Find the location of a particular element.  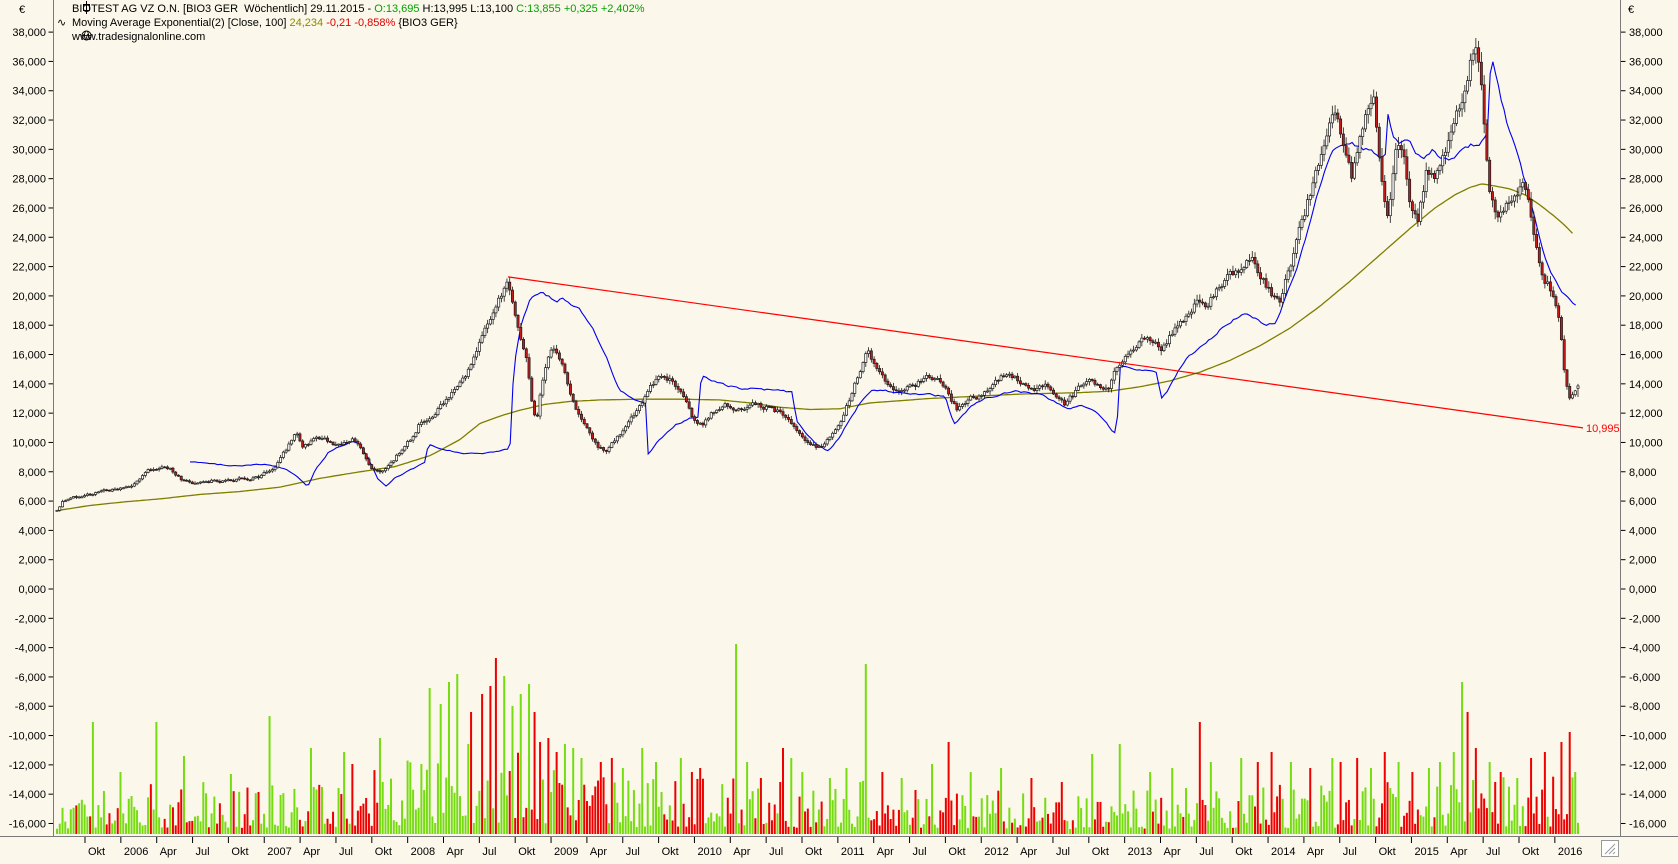

x-tick-label: 2013 is located at coordinates (1140, 852).